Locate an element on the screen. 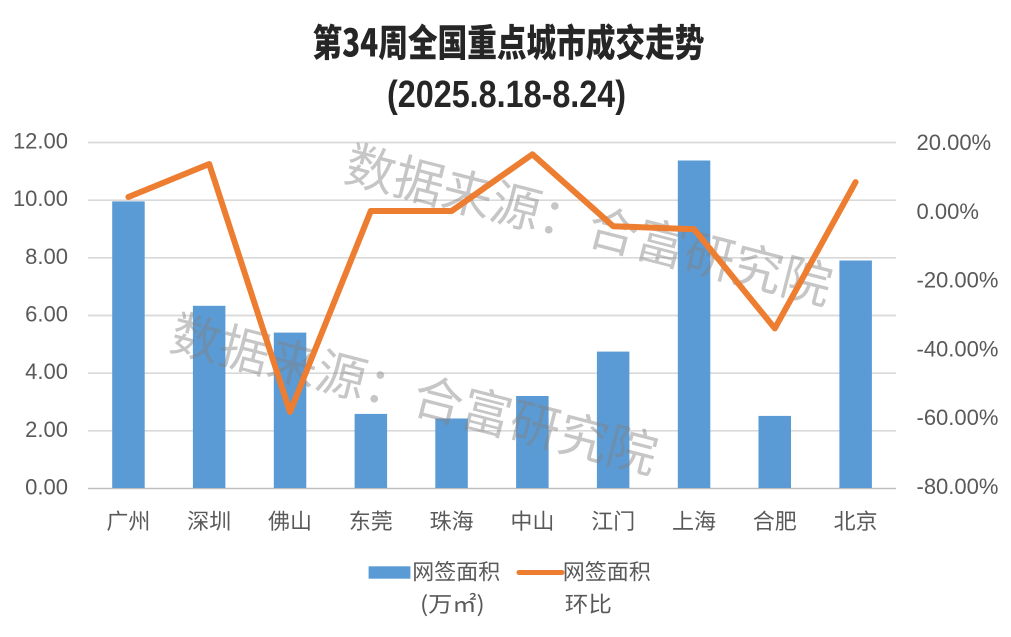 This screenshot has height=637, width=1011. svg-text: 20.00% is located at coordinates (954, 142).